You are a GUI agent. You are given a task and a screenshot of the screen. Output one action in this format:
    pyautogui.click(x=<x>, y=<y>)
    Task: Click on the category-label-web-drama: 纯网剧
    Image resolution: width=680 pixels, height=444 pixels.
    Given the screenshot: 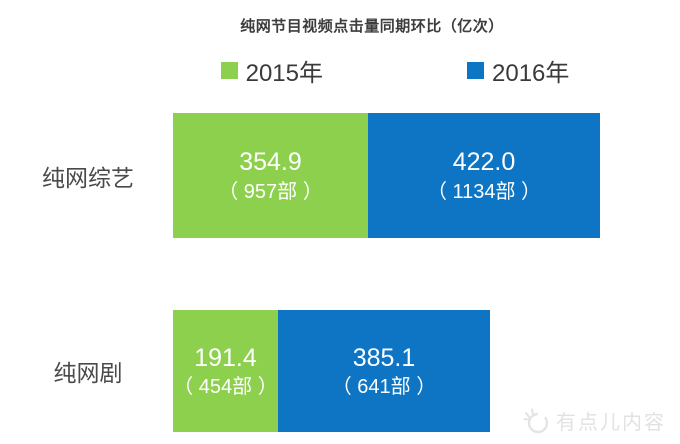 What is the action you would take?
    pyautogui.click(x=88, y=373)
    